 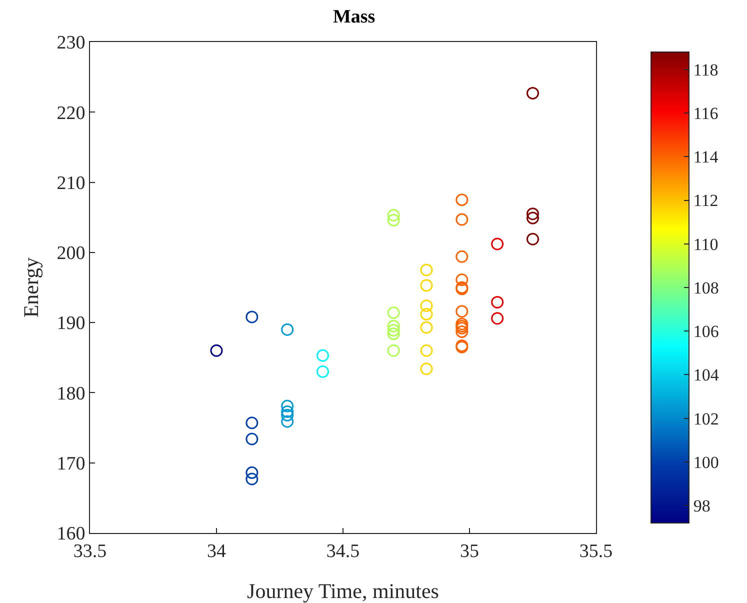 What do you see at coordinates (706, 375) in the screenshot?
I see `color-bar-label: 104` at bounding box center [706, 375].